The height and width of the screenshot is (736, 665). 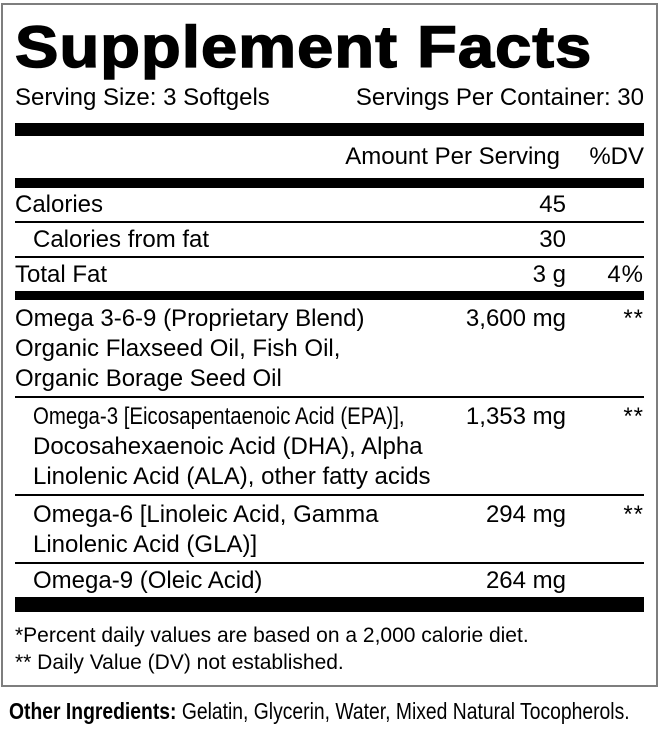 I want to click on servings-per-container: Servings Per Container: 30, so click(x=499, y=97).